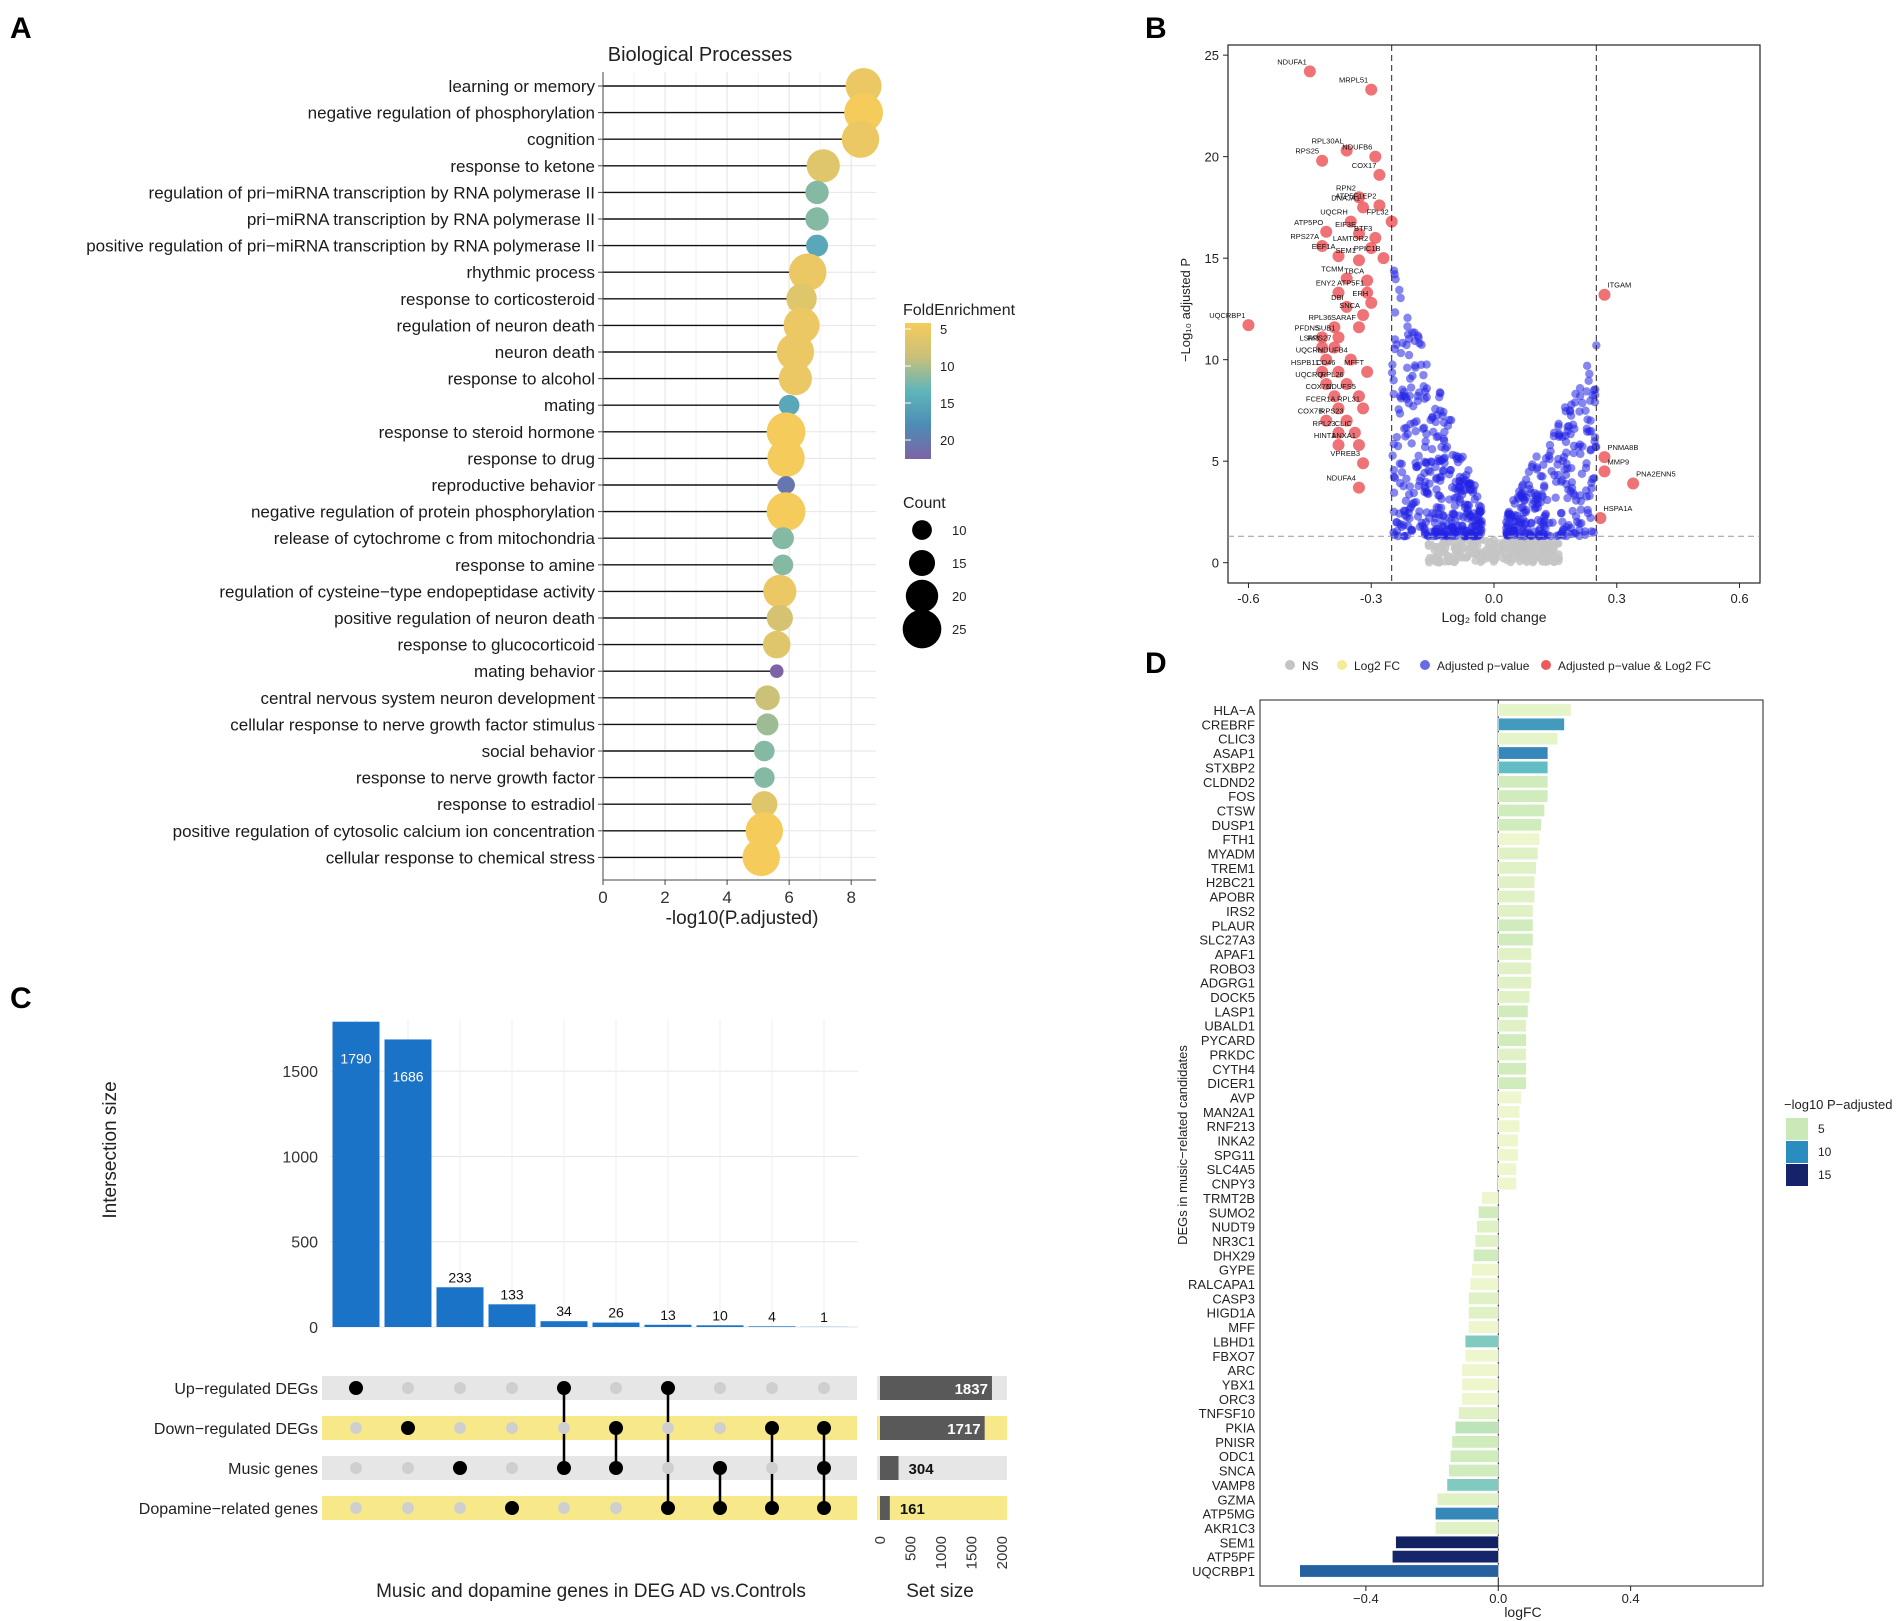 This screenshot has height=1621, width=1904. I want to click on d-category-label: PLAUR, so click(1233, 925).